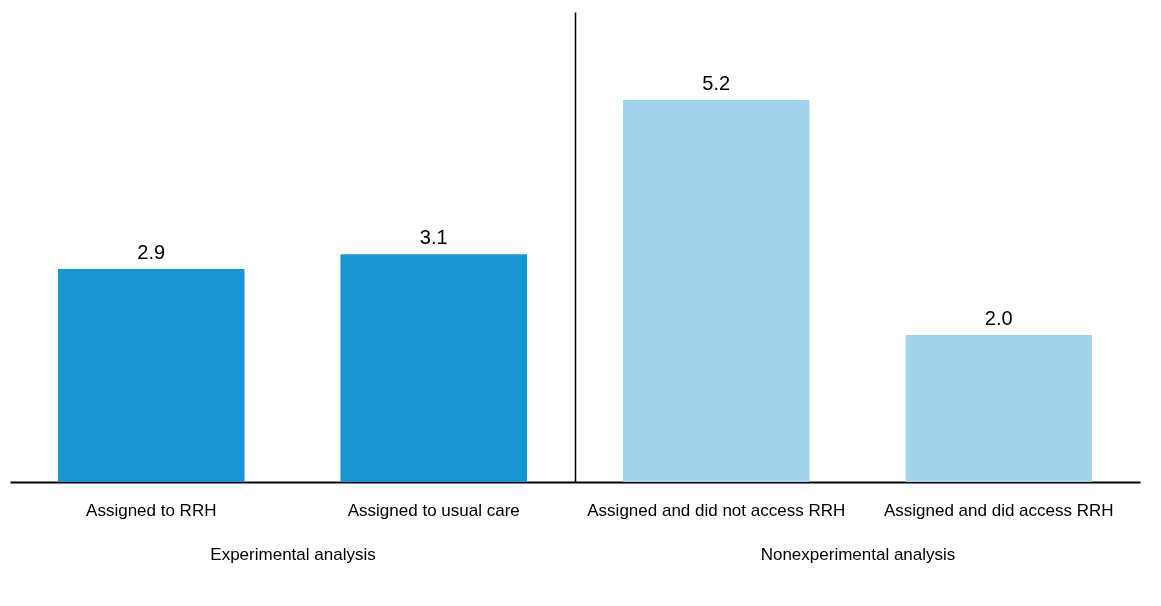 This screenshot has height=606, width=1161. Describe the element at coordinates (998, 510) in the screenshot. I see `x-tick-label: Assigned and did access RRH` at that location.